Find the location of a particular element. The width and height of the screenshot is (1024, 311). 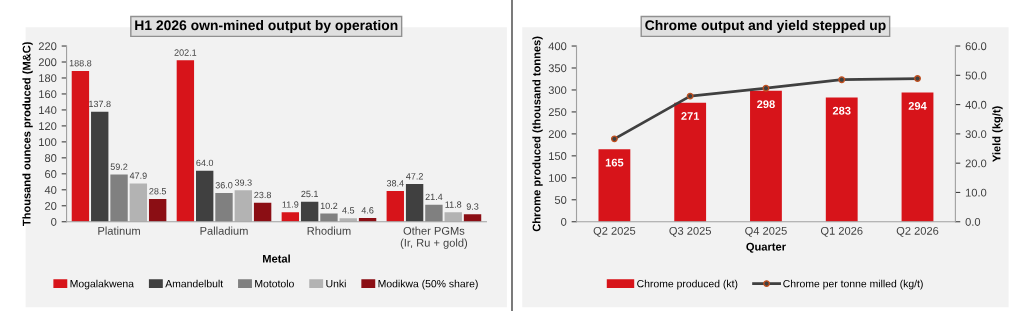

legend-label: Chrome per tonne milled (kg/t) is located at coordinates (853, 284).